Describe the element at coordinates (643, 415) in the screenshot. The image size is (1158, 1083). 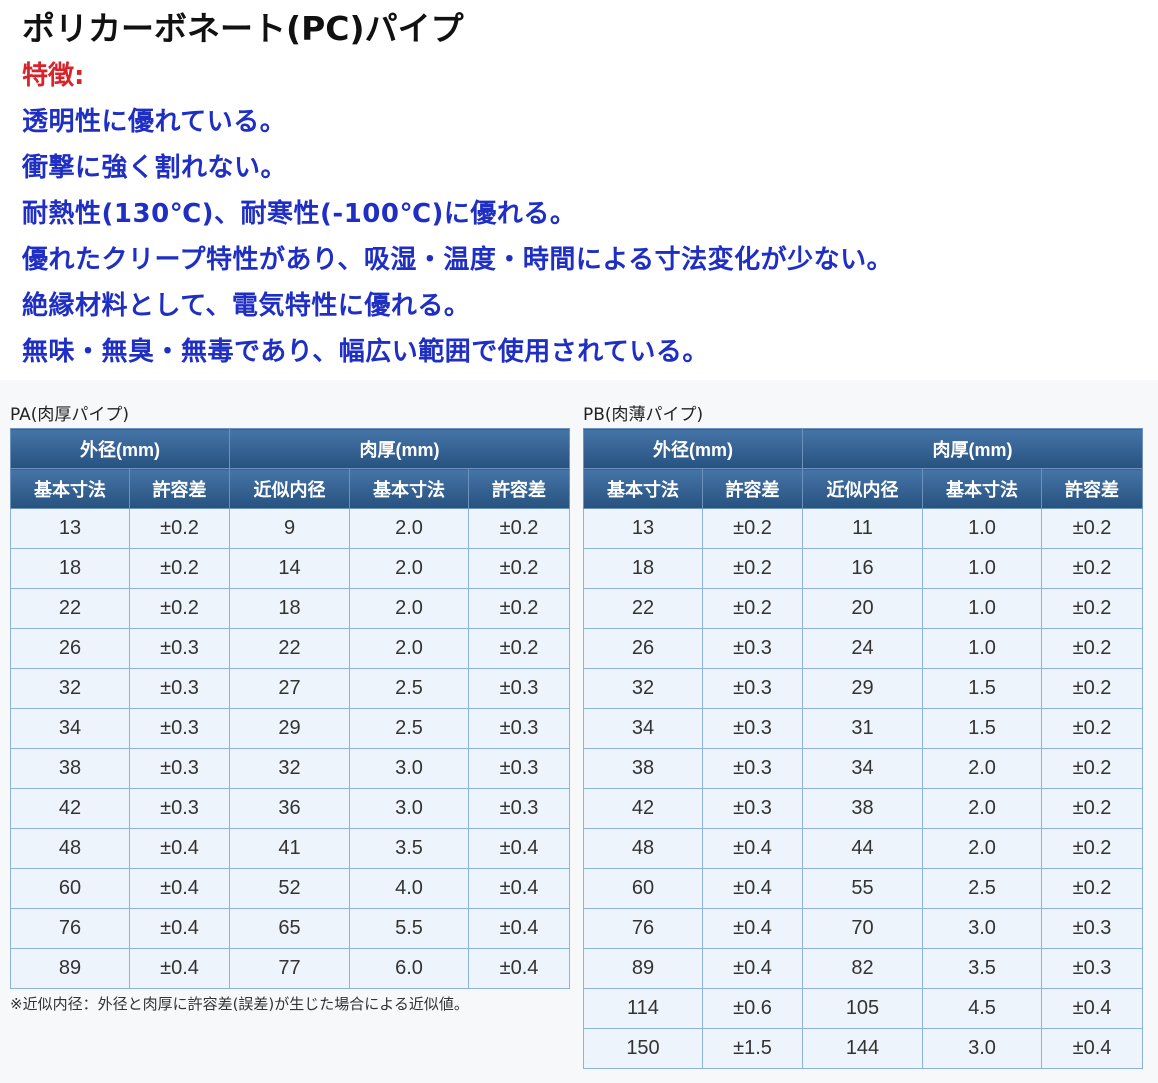
I see `pb-table-label: PB(肉薄パイプ)` at that location.